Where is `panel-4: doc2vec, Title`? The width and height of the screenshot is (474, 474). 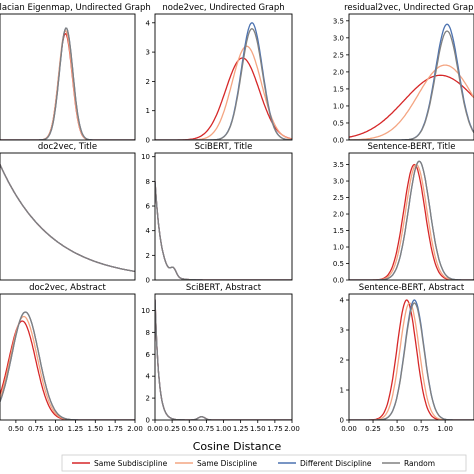
panel-4: doc2vec, Title is located at coordinates (68, 211).